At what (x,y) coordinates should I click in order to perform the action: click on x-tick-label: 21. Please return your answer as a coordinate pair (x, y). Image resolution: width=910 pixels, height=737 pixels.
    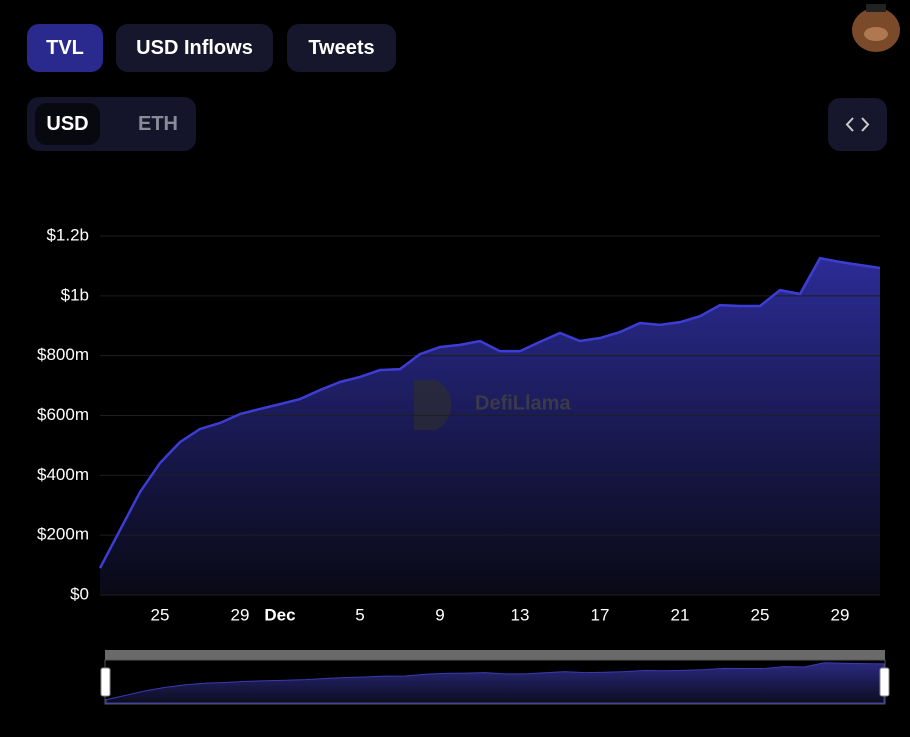
    Looking at the image, I should click on (680, 614).